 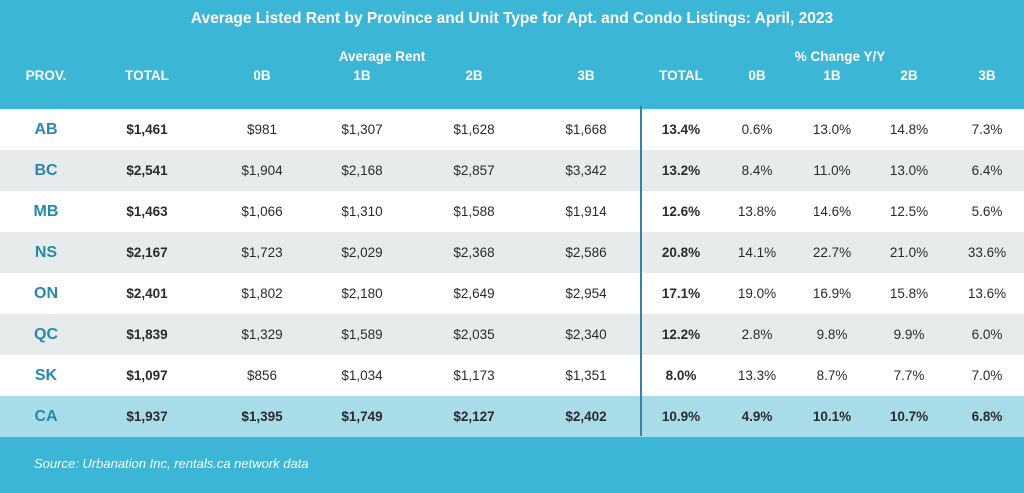 I want to click on table-cell: 14.6%, so click(x=832, y=211).